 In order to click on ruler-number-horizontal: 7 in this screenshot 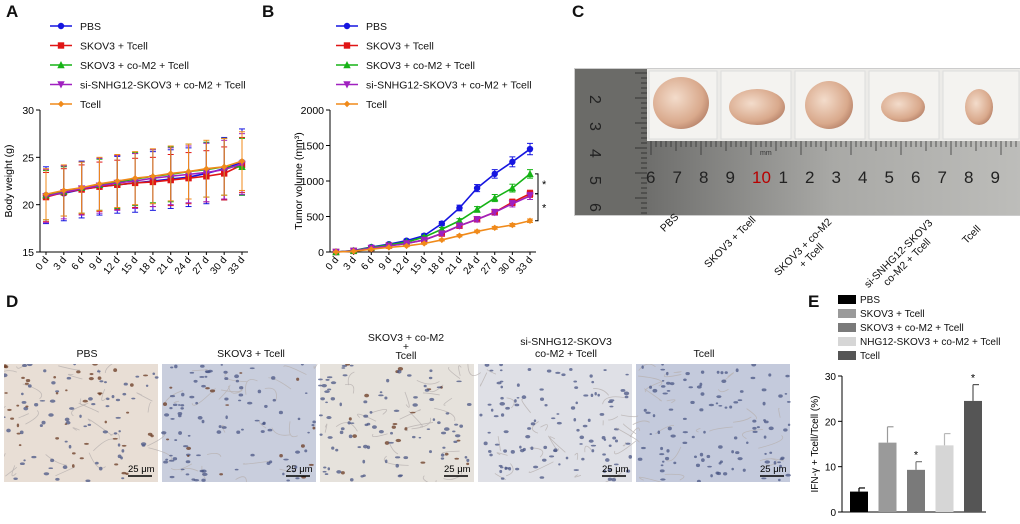, I will do `click(677, 177)`.